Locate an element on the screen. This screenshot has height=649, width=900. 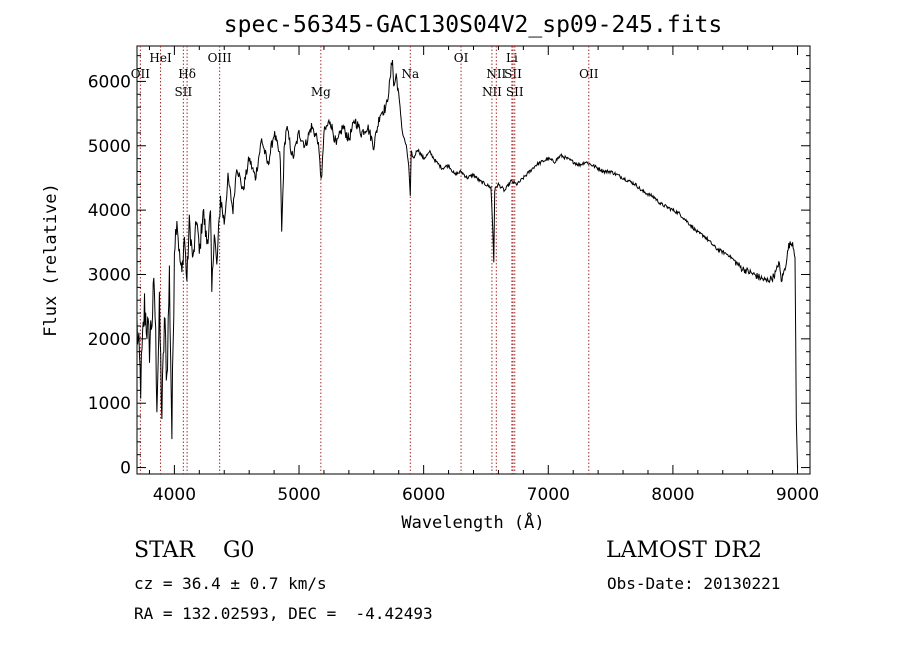
y-tick-label: 6000 is located at coordinates (109, 82).